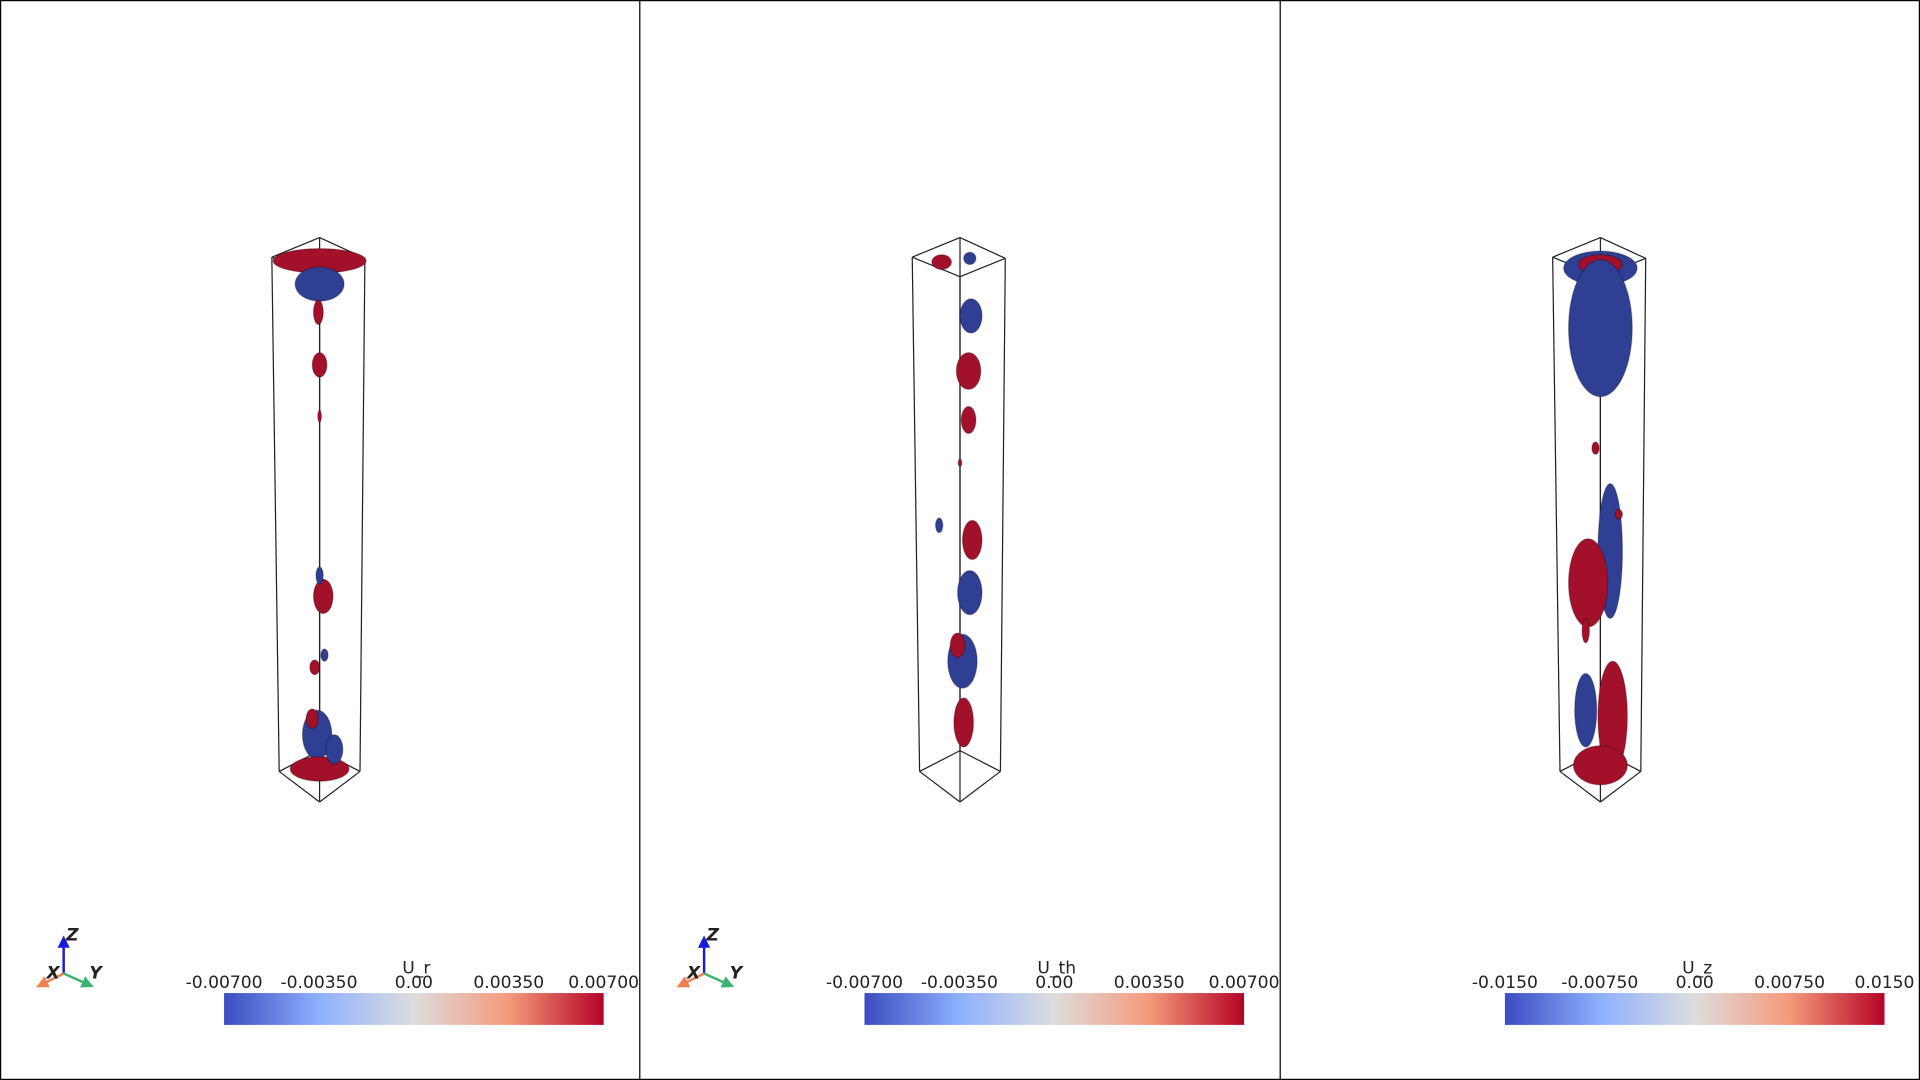 The image size is (1920, 1080). I want to click on colorbar-title: U_z, so click(1697, 968).